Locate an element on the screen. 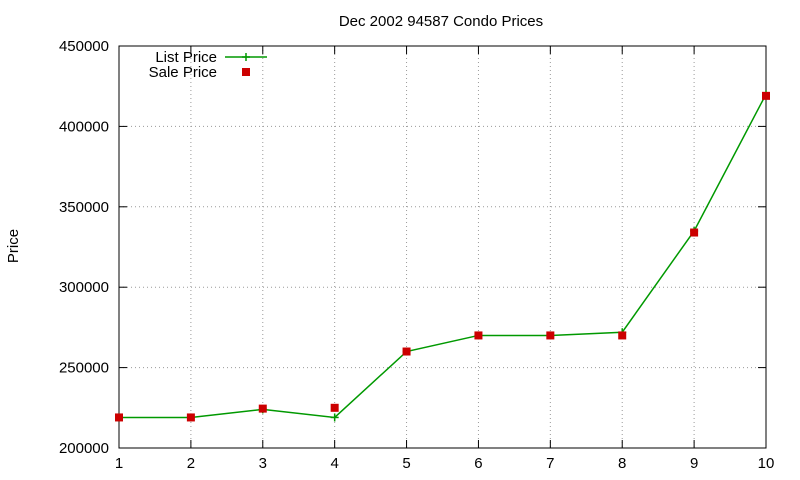 The image size is (800, 480). legend-swatch-sale-price is located at coordinates (246, 72).